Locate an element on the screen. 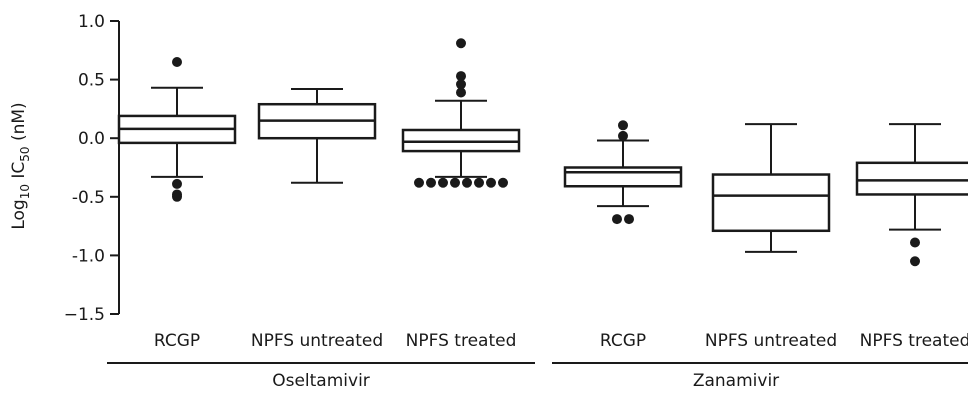 This screenshot has height=394, width=968. box-zanamivir-npfs-treated is located at coordinates (911, 195).